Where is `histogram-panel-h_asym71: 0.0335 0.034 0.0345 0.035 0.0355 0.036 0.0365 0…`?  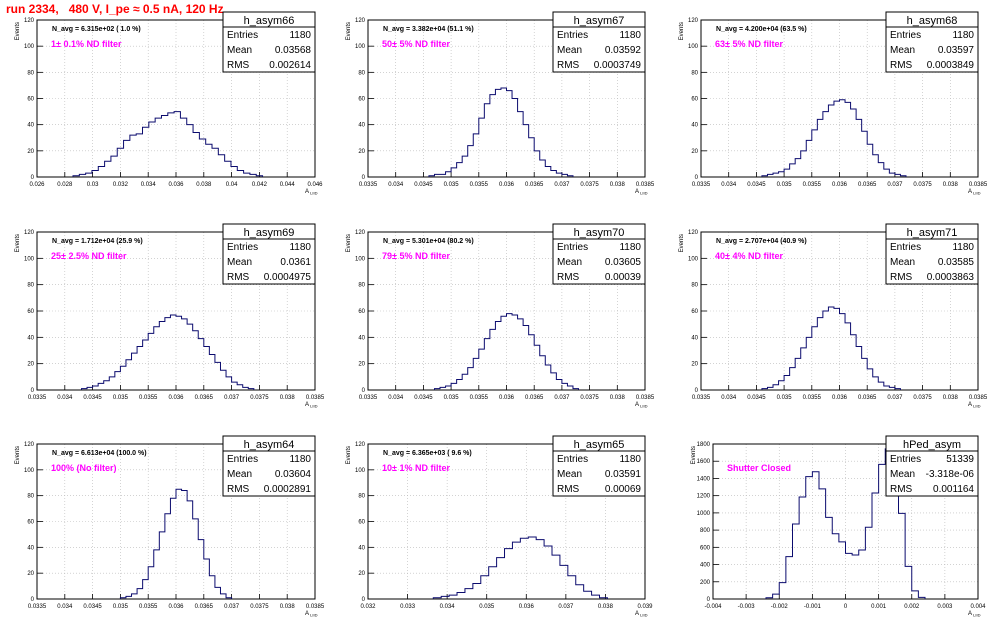 histogram-panel-h_asym71: 0.0335 0.034 0.0345 0.035 0.0355 0.036 0.0365 0… is located at coordinates (833, 316).